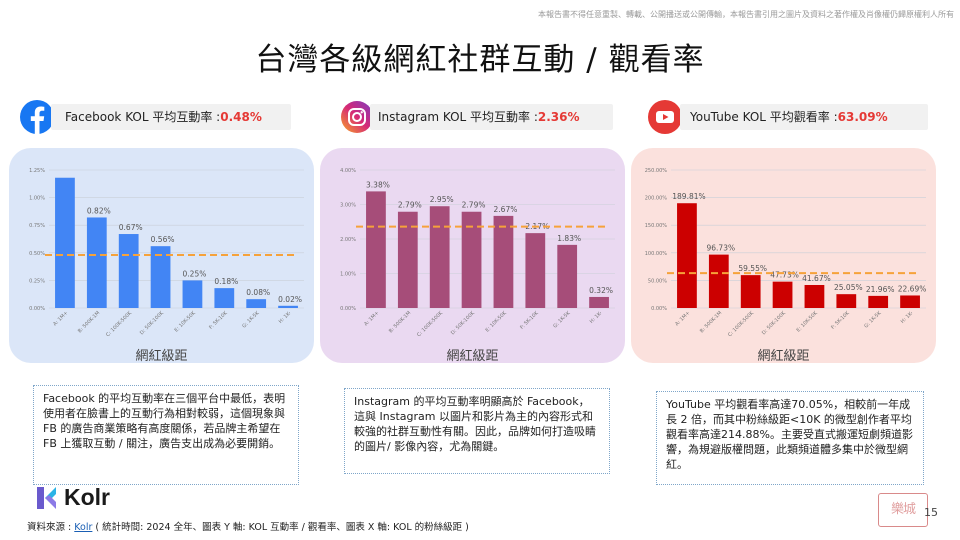  What do you see at coordinates (931, 512) in the screenshot?
I see `page-number: 15` at bounding box center [931, 512].